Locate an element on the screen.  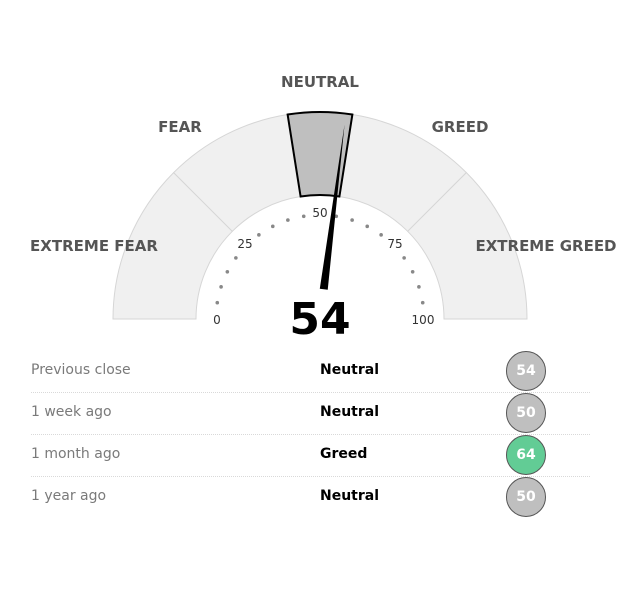
gauge-tick-label: 0 is located at coordinates (217, 320).